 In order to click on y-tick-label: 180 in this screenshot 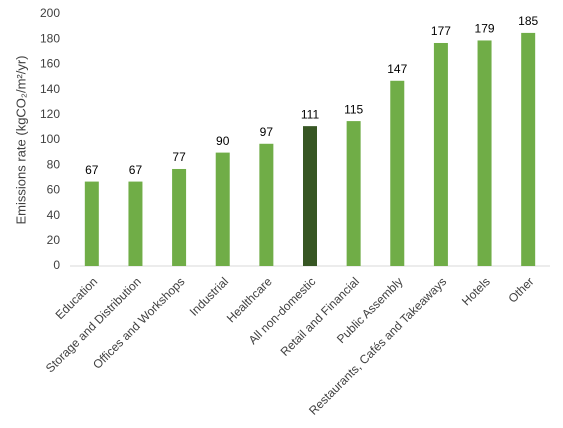, I will do `click(50, 38)`.